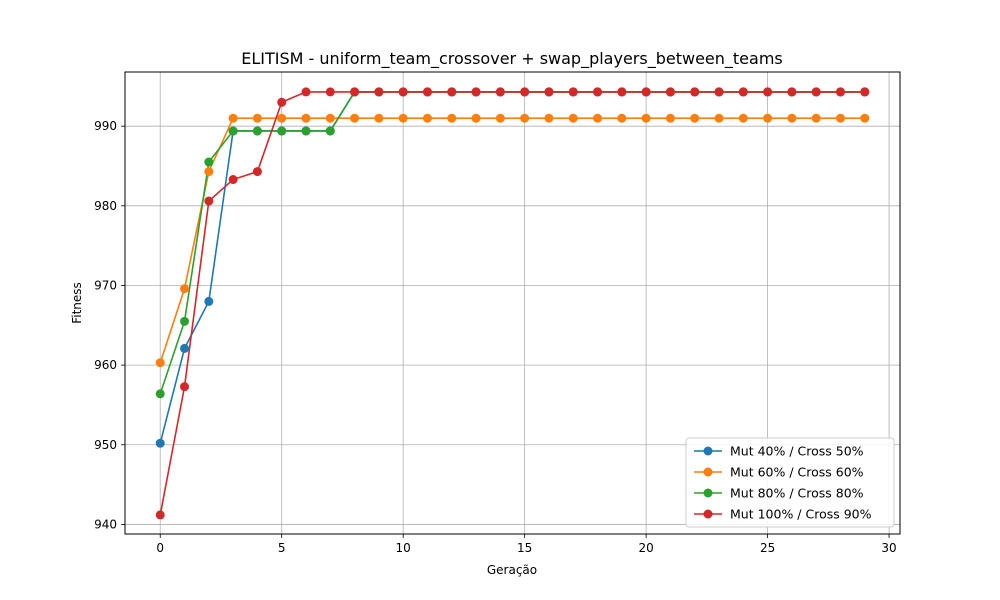 The height and width of the screenshot is (600, 1000). What do you see at coordinates (512, 570) in the screenshot?
I see `x-axis-label: Geração` at bounding box center [512, 570].